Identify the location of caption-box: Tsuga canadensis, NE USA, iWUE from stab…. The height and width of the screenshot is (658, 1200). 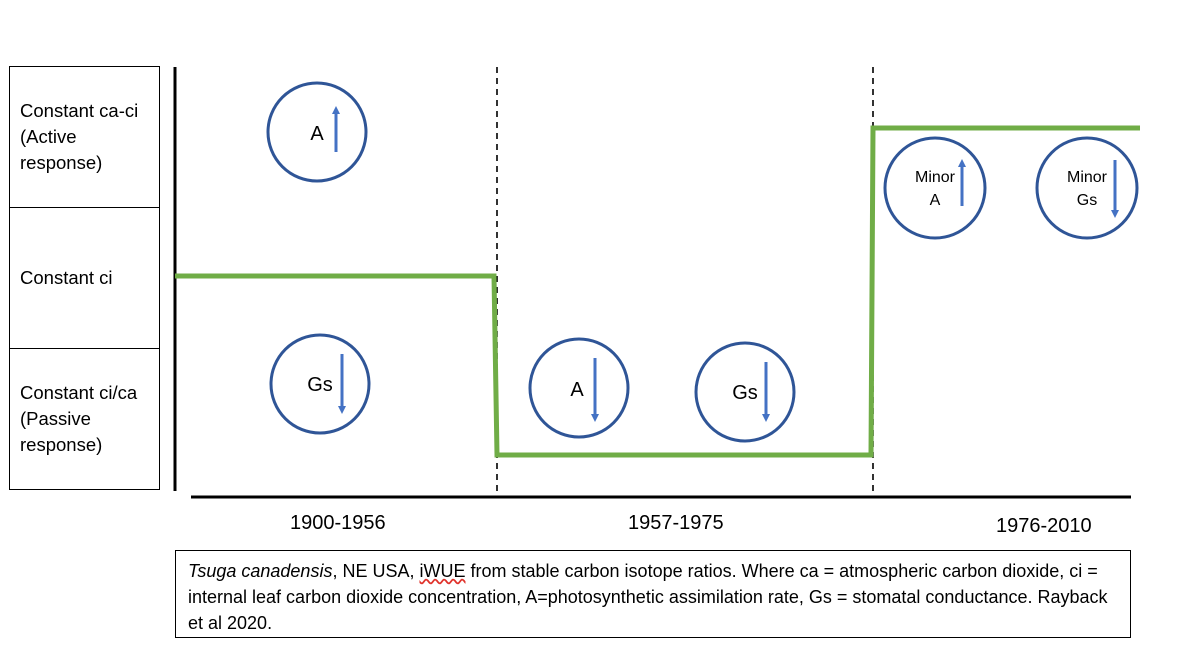
(653, 594).